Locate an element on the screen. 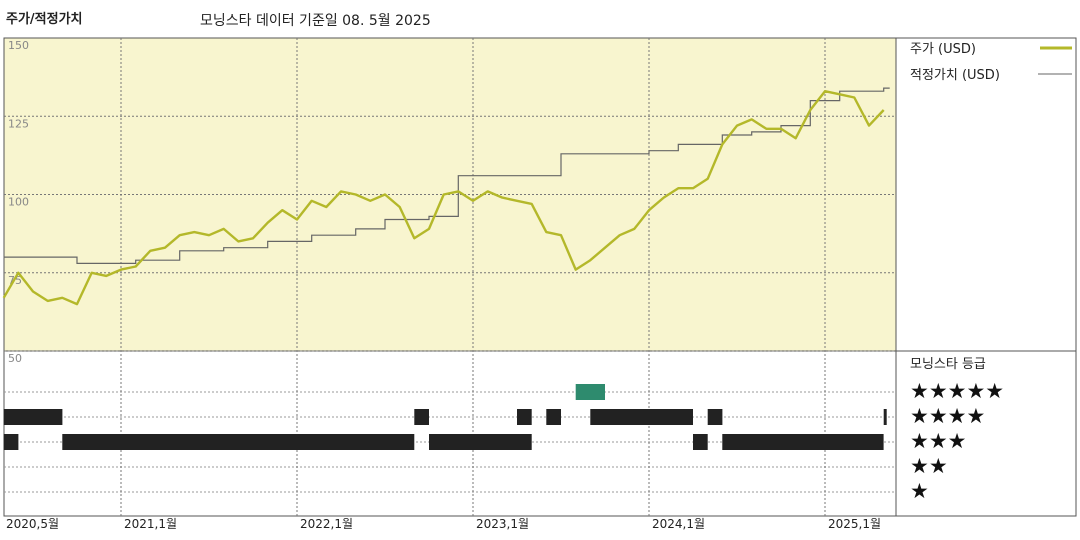 The width and height of the screenshot is (1080, 540). x-tick-label: 2021,1월 is located at coordinates (150, 524).